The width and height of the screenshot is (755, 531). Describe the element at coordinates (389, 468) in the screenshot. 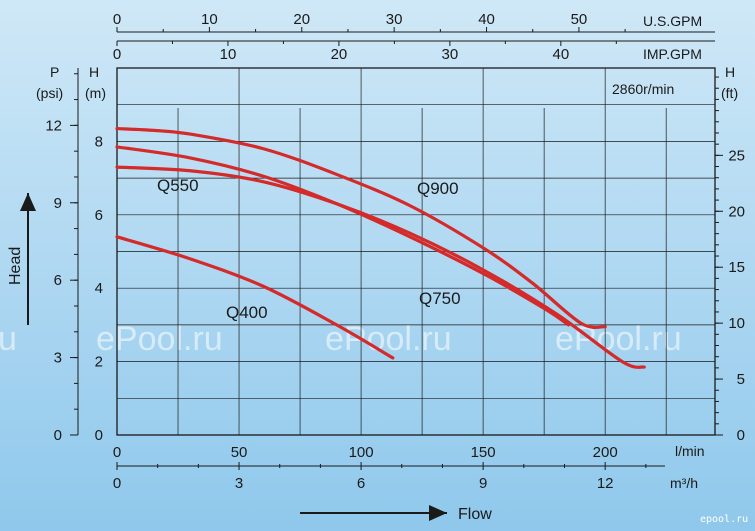

I see `bottom-axis-layer: 0 50 100 150 200 0 3 6 9 12` at that location.